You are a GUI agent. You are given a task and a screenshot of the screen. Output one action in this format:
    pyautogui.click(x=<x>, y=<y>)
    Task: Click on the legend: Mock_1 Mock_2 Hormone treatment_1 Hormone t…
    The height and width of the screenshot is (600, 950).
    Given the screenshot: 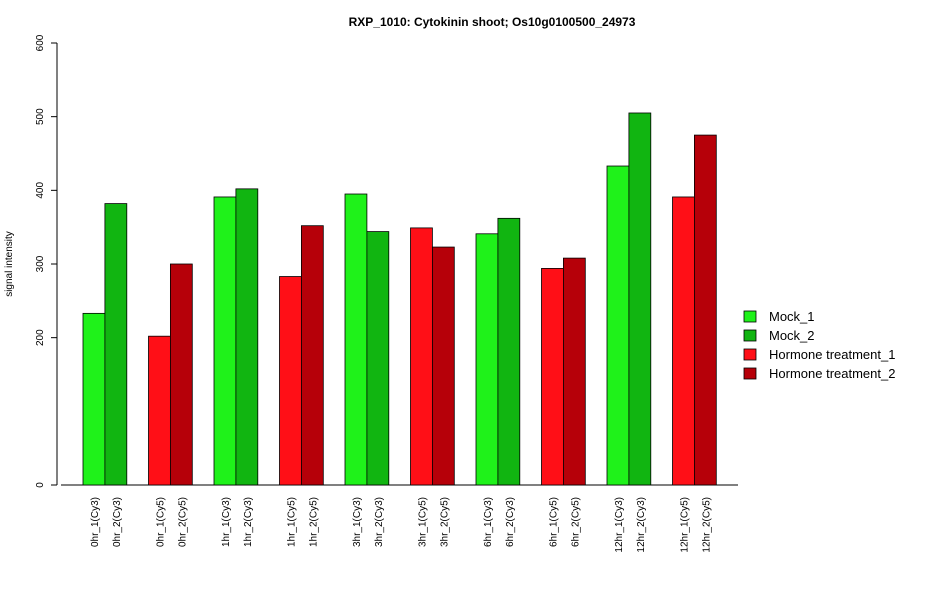 What is the action you would take?
    pyautogui.click(x=819, y=345)
    